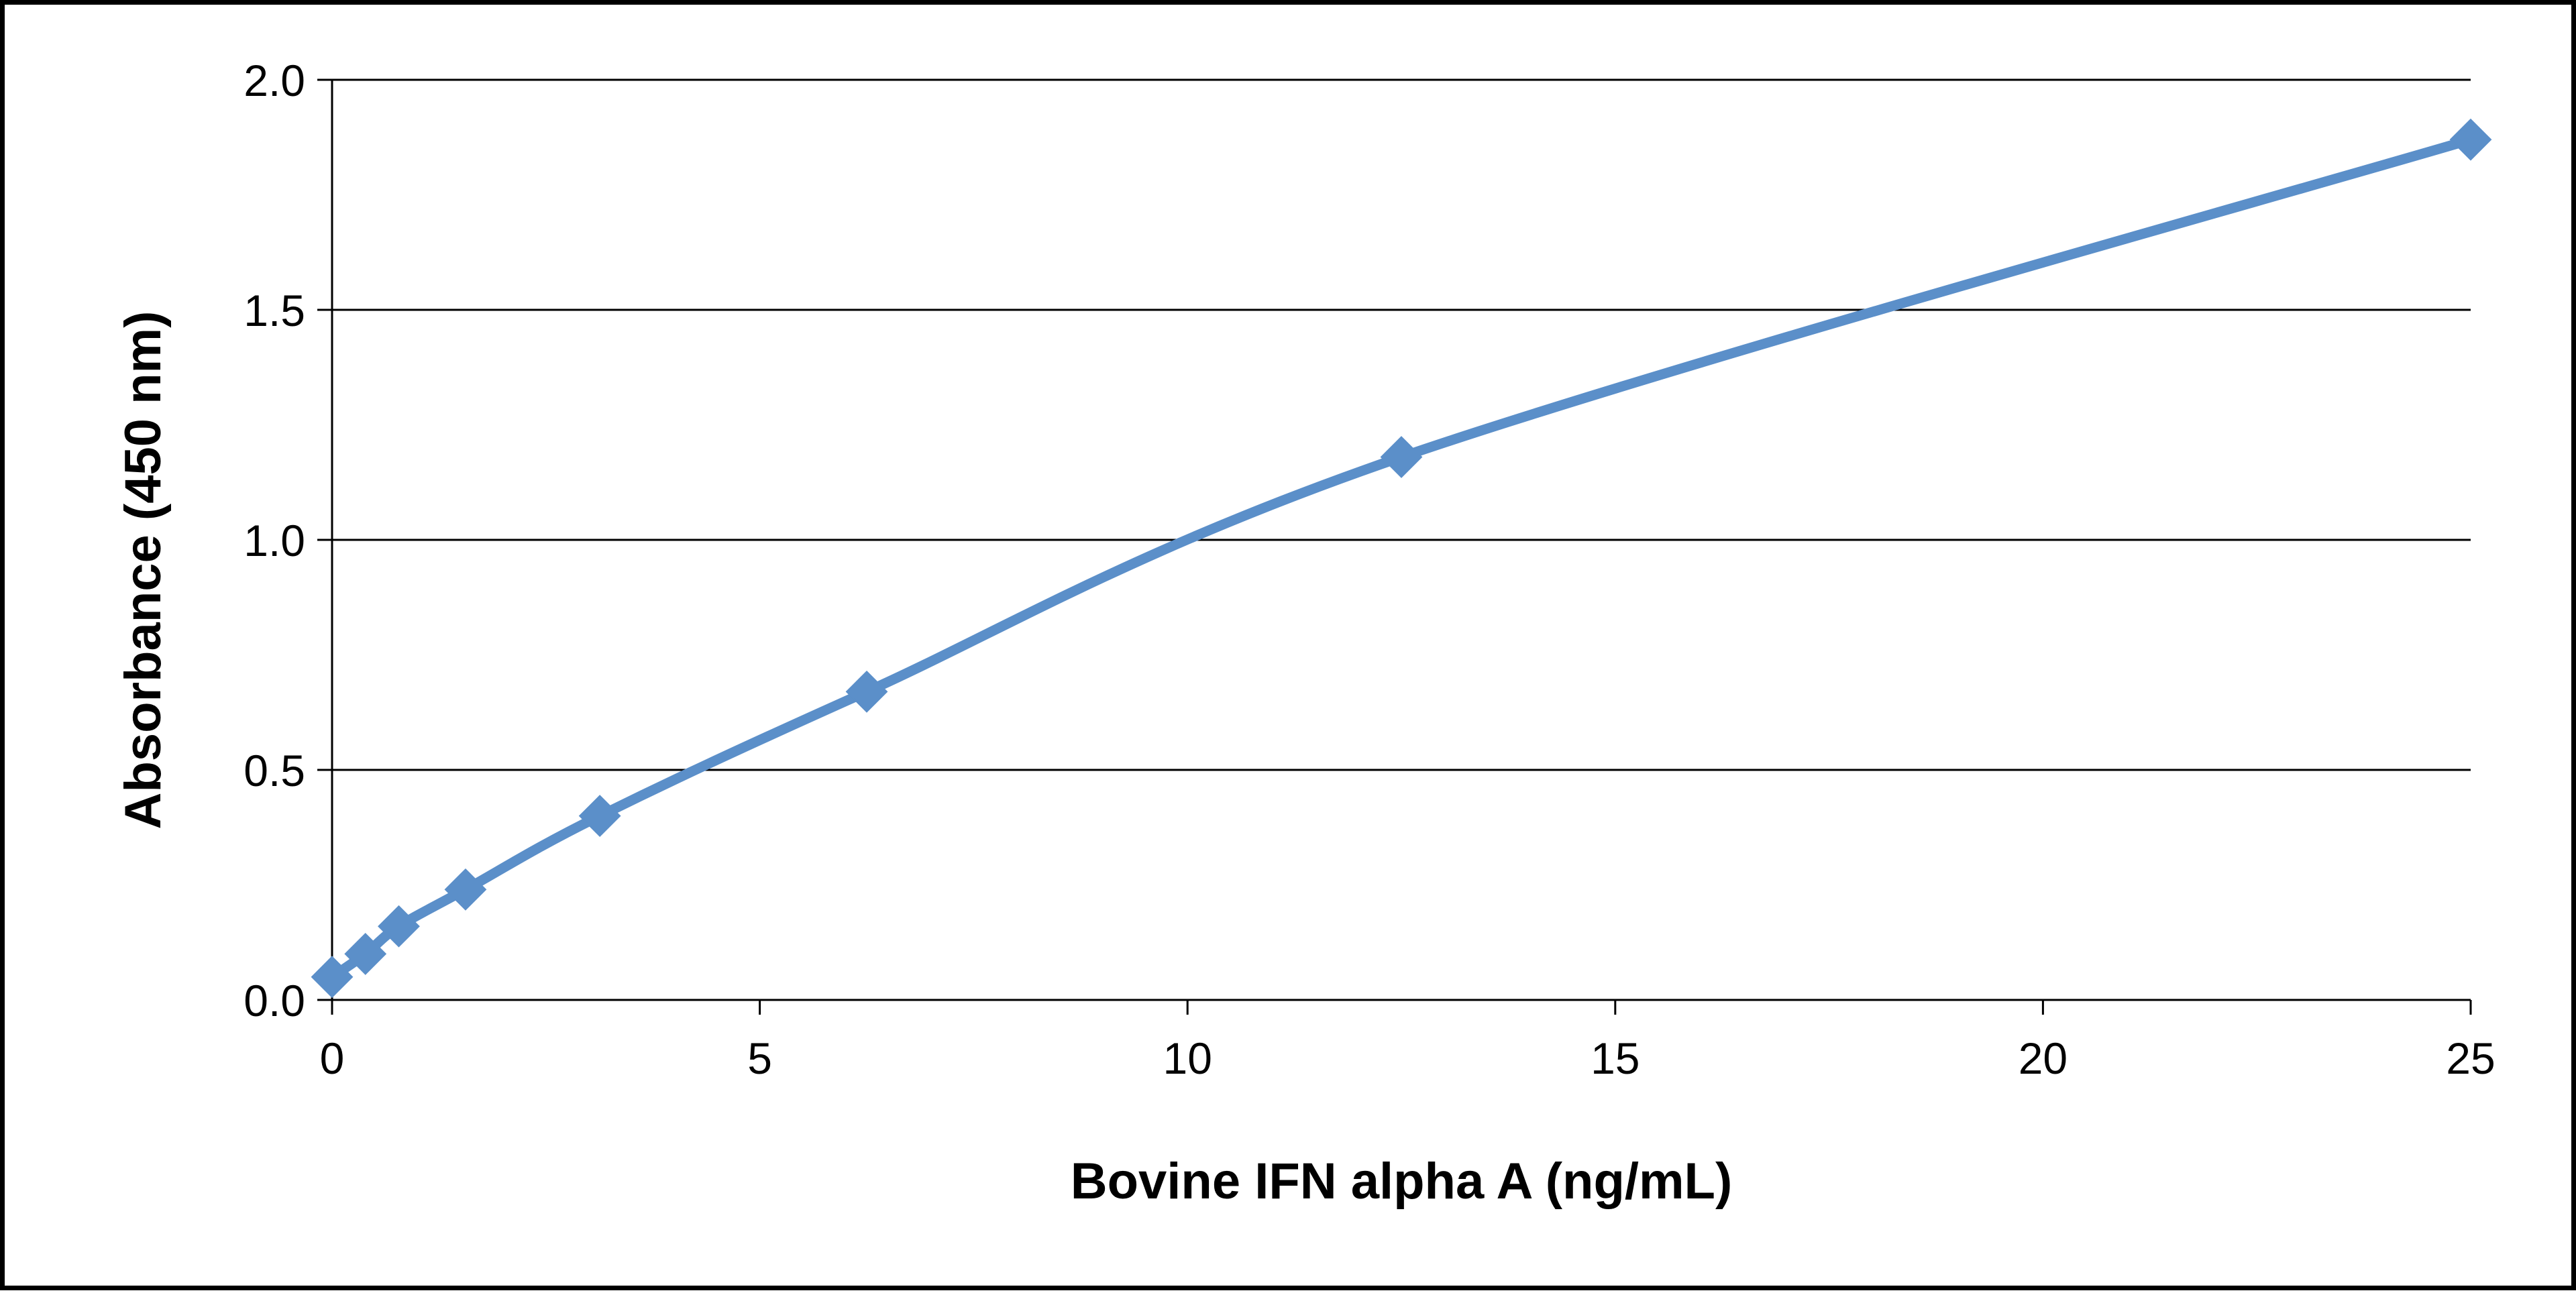 This screenshot has width=2576, height=1295. I want to click on y-tick-label: 0.0, so click(274, 1000).